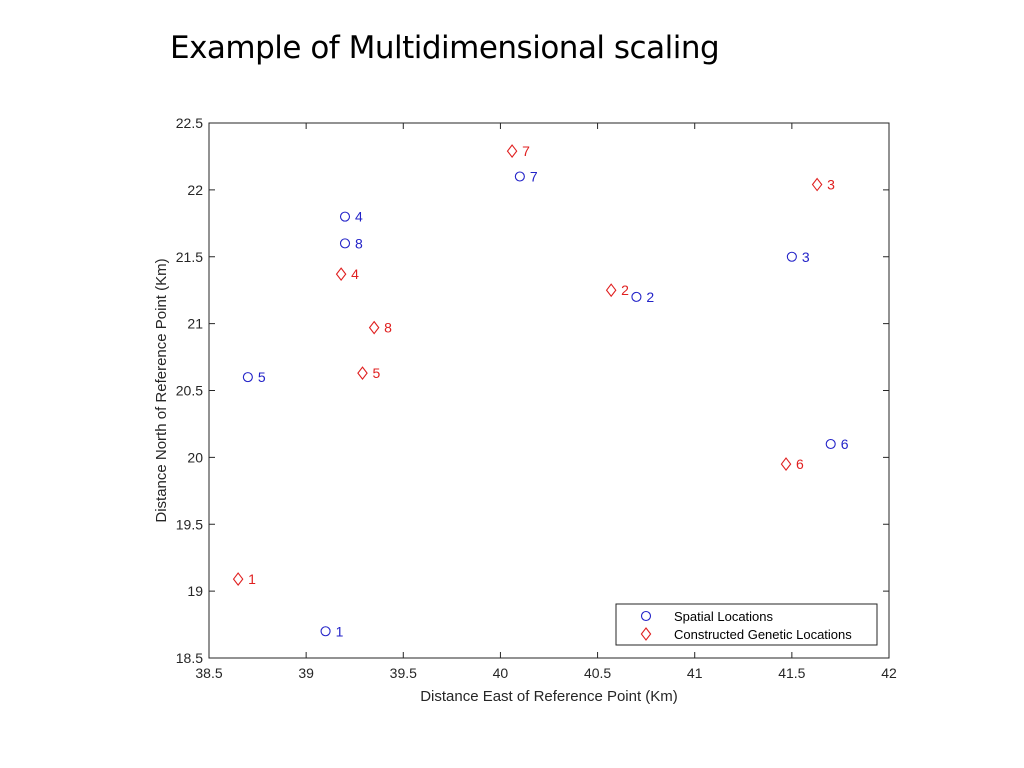  What do you see at coordinates (791, 673) in the screenshot?
I see `x-tick-label: 41.5` at bounding box center [791, 673].